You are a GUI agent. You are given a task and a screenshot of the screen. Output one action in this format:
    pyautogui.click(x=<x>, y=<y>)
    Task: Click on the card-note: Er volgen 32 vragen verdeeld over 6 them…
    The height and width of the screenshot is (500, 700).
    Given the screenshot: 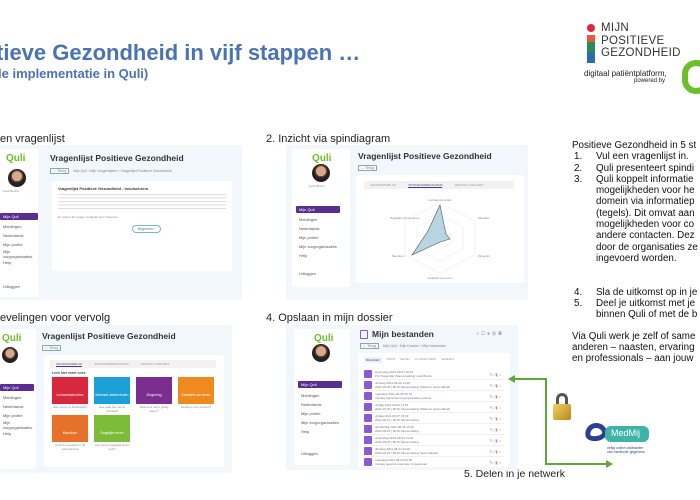 What is the action you would take?
    pyautogui.click(x=88, y=217)
    